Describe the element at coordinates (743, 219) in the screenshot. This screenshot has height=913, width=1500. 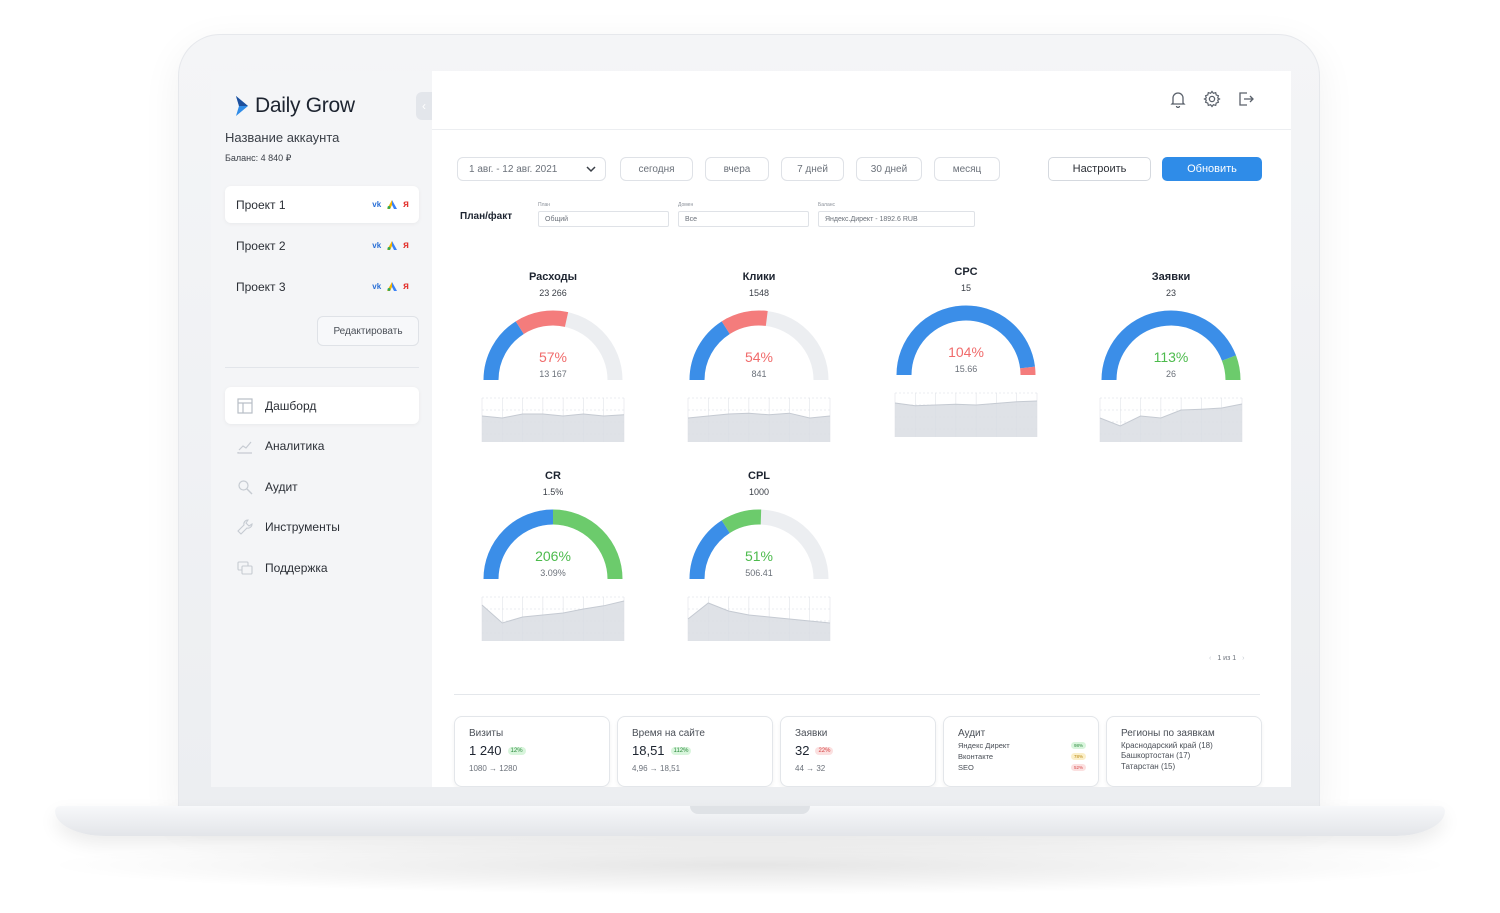
I see `domain-select: Все` at that location.